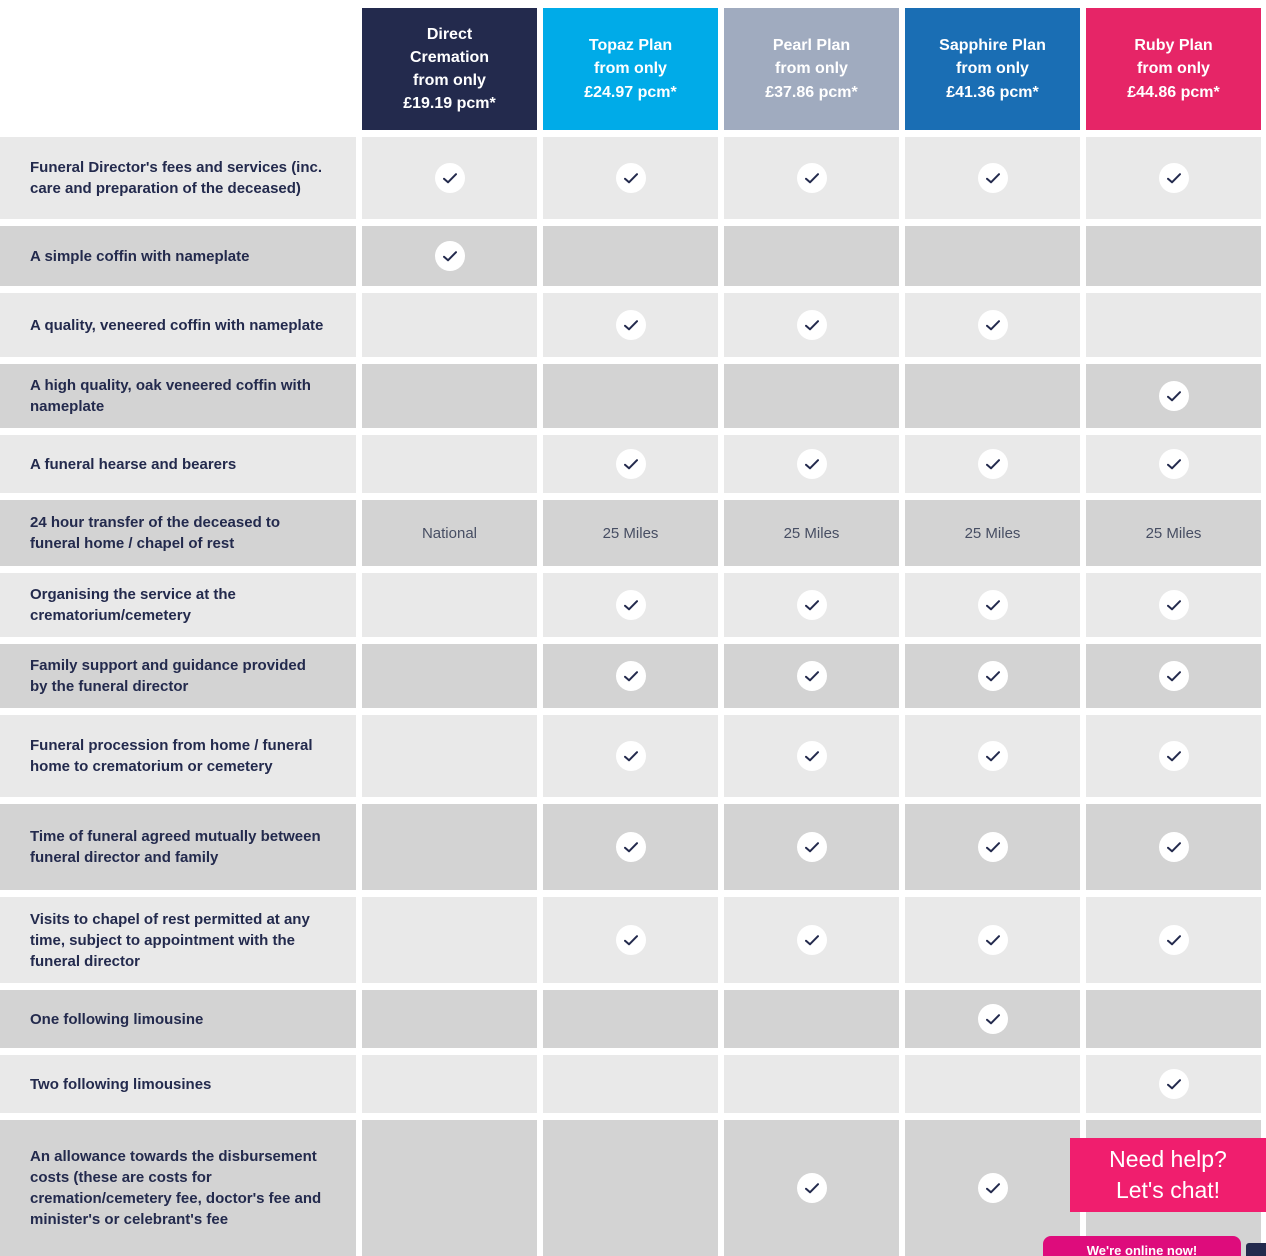 This screenshot has height=1256, width=1266. Describe the element at coordinates (178, 256) in the screenshot. I see `feature-label: A simple coffin with nameplate` at that location.